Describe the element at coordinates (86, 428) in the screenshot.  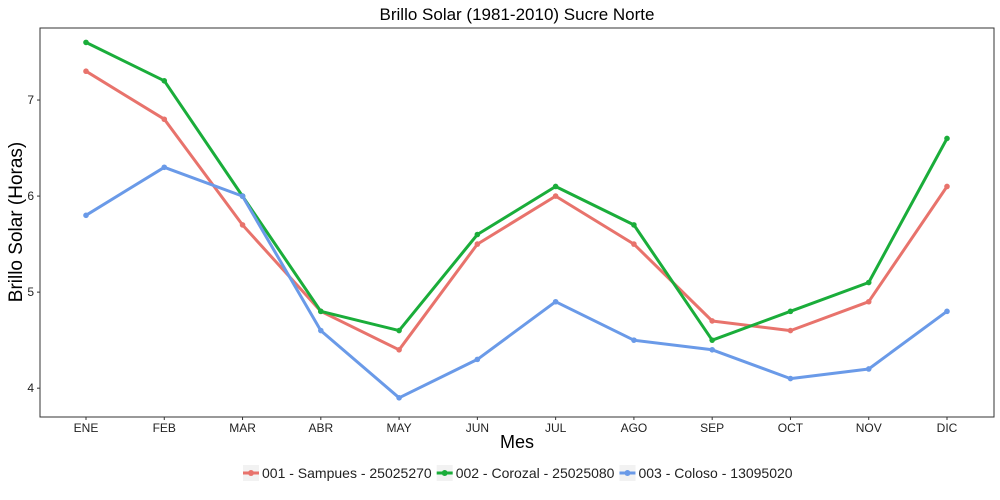
I see `x-tick-label: ENE` at that location.